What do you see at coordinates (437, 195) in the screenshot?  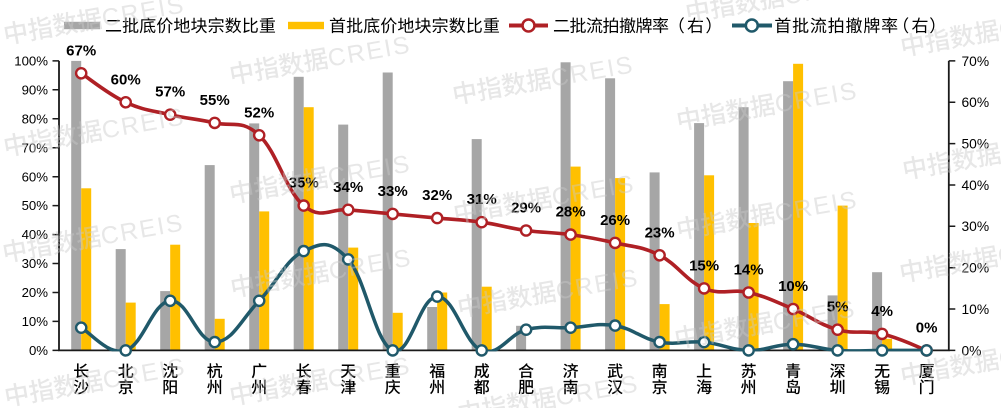 I see `svg-text: 32%` at bounding box center [437, 195].